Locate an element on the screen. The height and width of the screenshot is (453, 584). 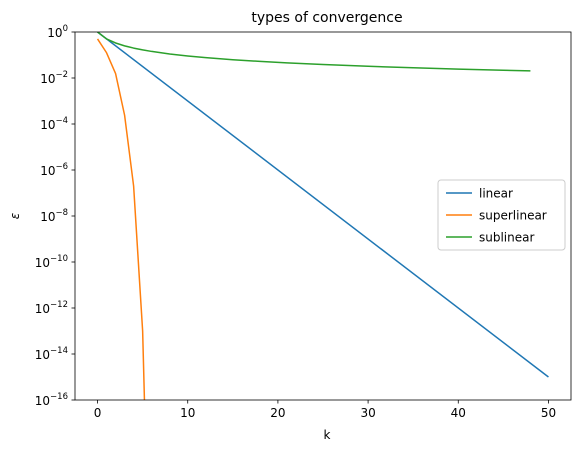
series-line-superlinear is located at coordinates (121, 219).